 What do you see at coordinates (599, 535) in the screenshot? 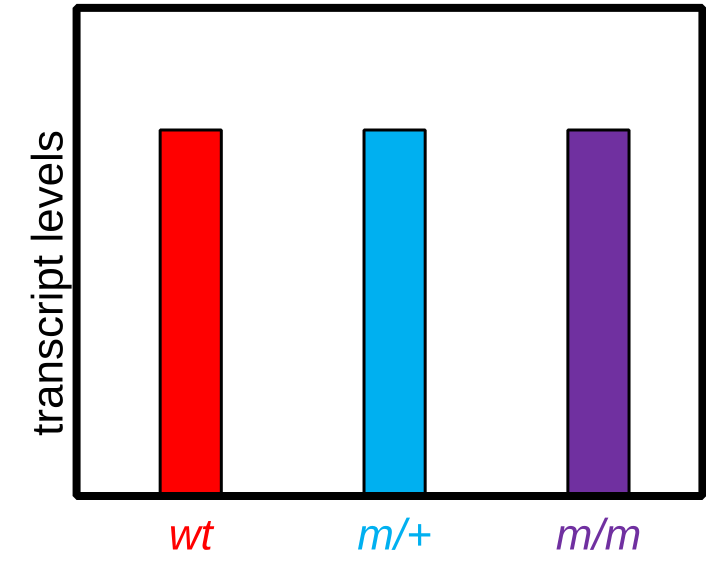
I see `x-tick-label: m/m` at bounding box center [599, 535].